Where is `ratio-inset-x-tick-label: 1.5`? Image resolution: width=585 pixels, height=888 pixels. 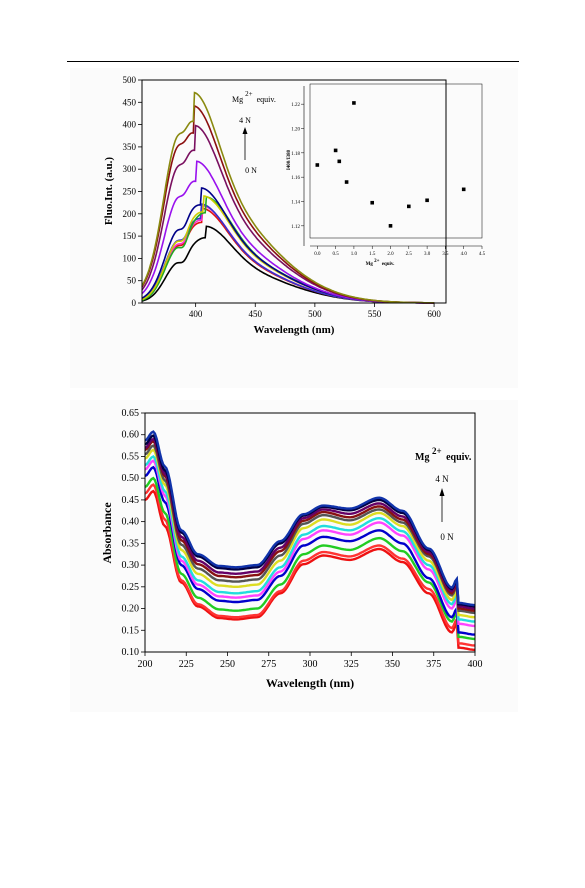 ratio-inset-x-tick-label: 1.5 is located at coordinates (372, 254).